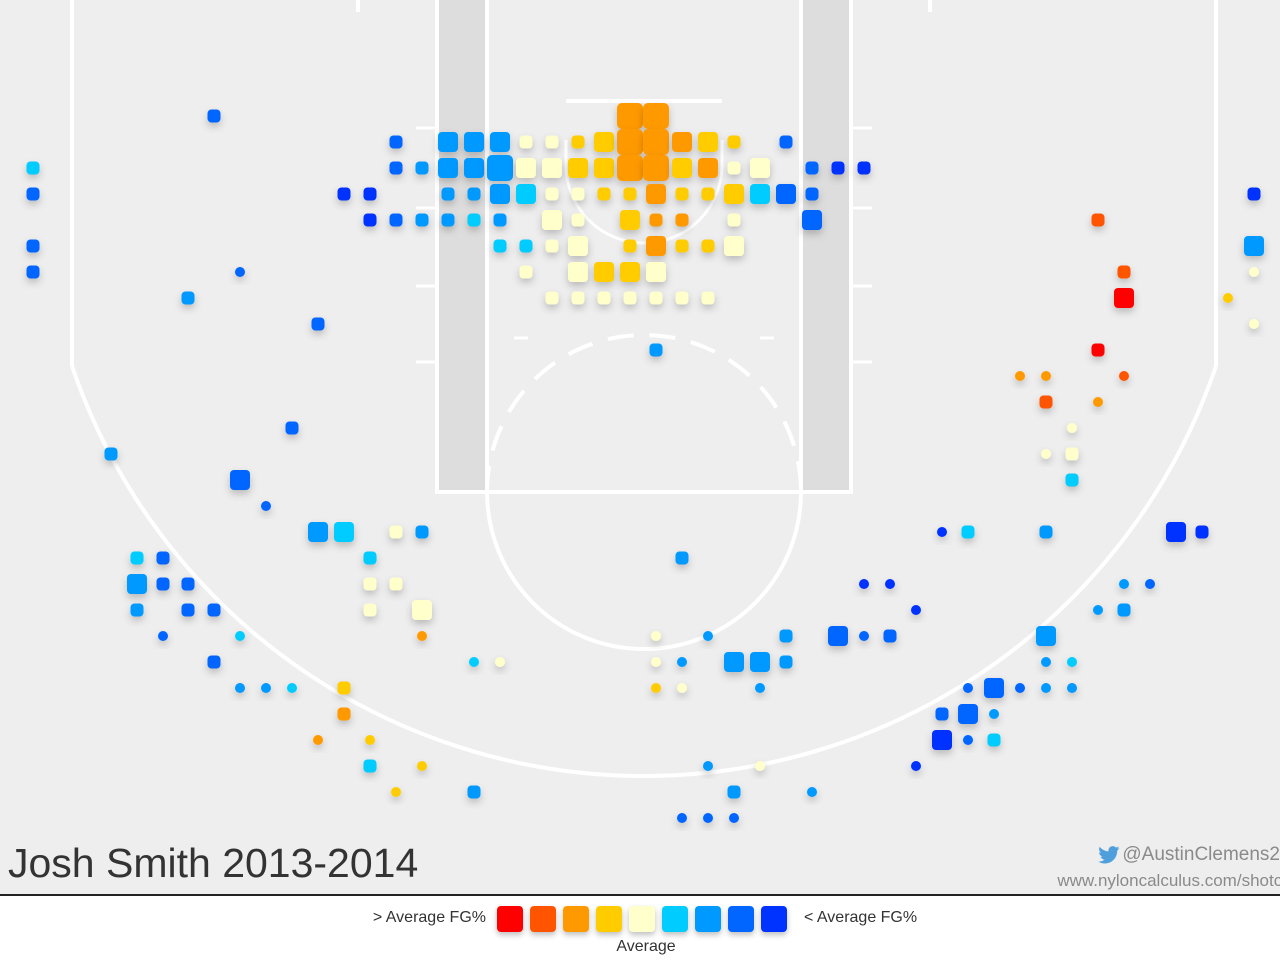 The height and width of the screenshot is (966, 1280). What do you see at coordinates (1201, 854) in the screenshot?
I see `credit-twitter-handle: @AustinClemens2` at bounding box center [1201, 854].